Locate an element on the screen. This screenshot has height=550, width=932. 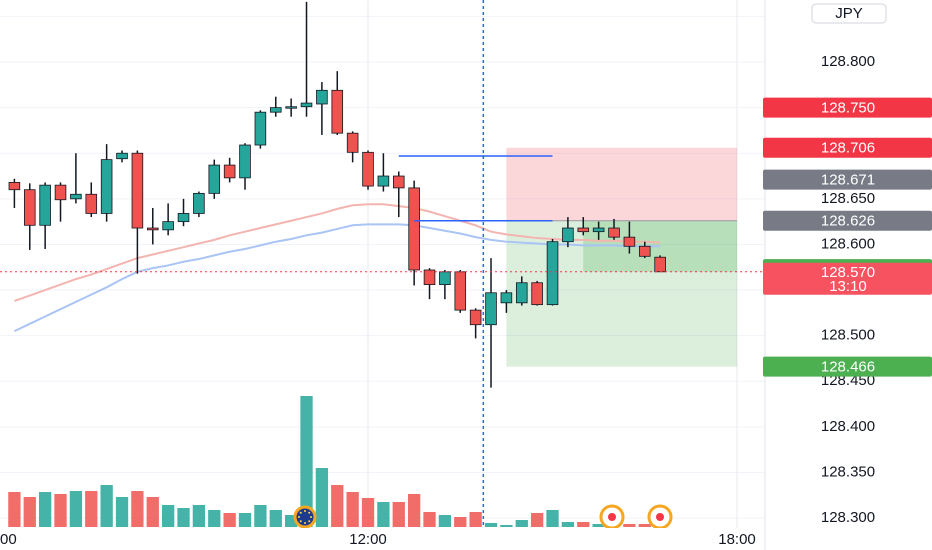
price-tag-label: 128.671 is located at coordinates (848, 180).